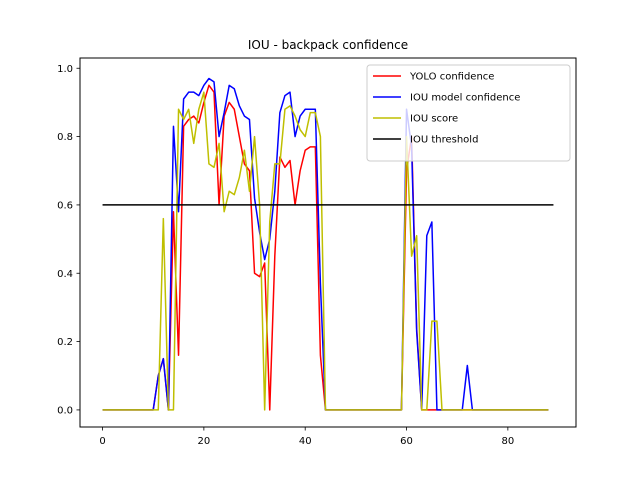 The width and height of the screenshot is (640, 480). Describe the element at coordinates (451, 77) in the screenshot. I see `legend-label-yolo-confidence: YOLO confidence` at that location.